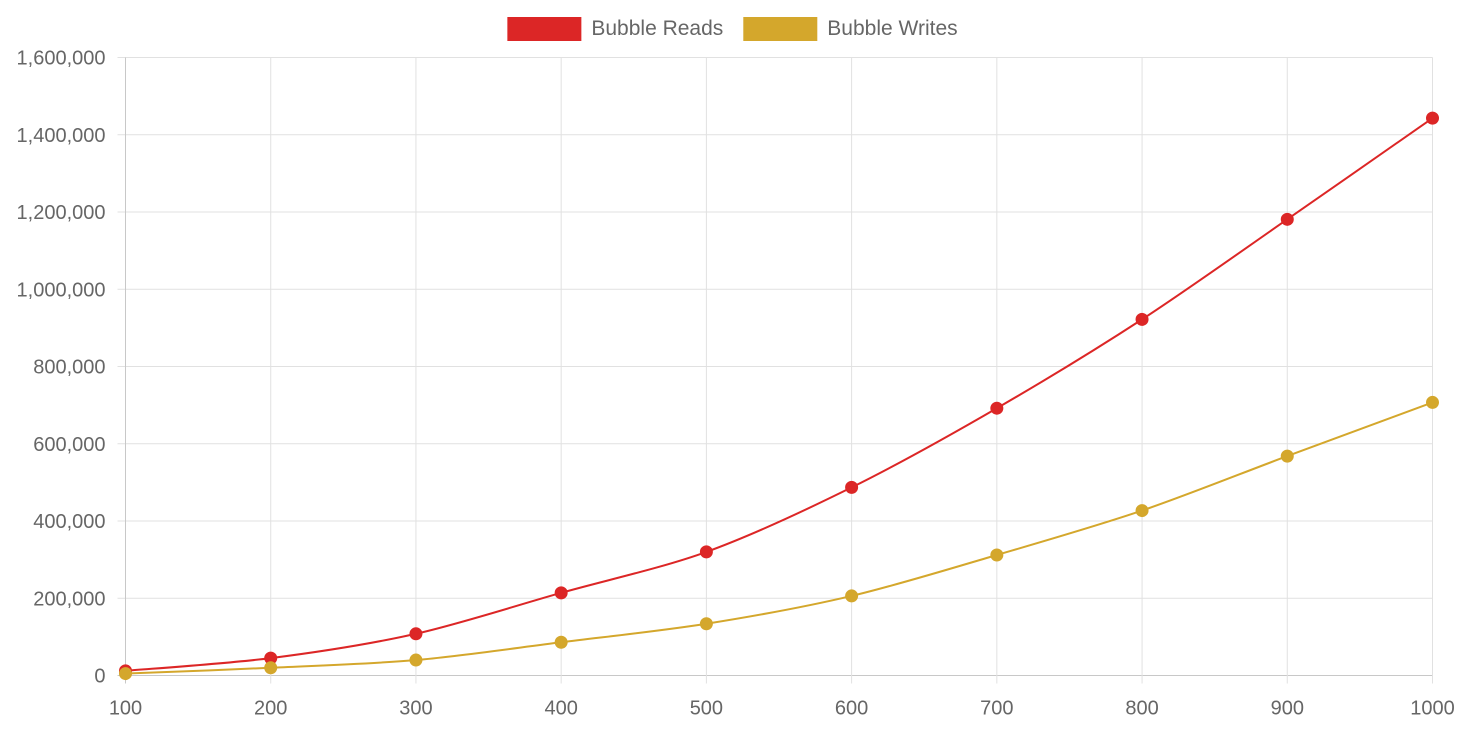  Describe the element at coordinates (706, 709) in the screenshot. I see `x-tick-label: 500` at that location.